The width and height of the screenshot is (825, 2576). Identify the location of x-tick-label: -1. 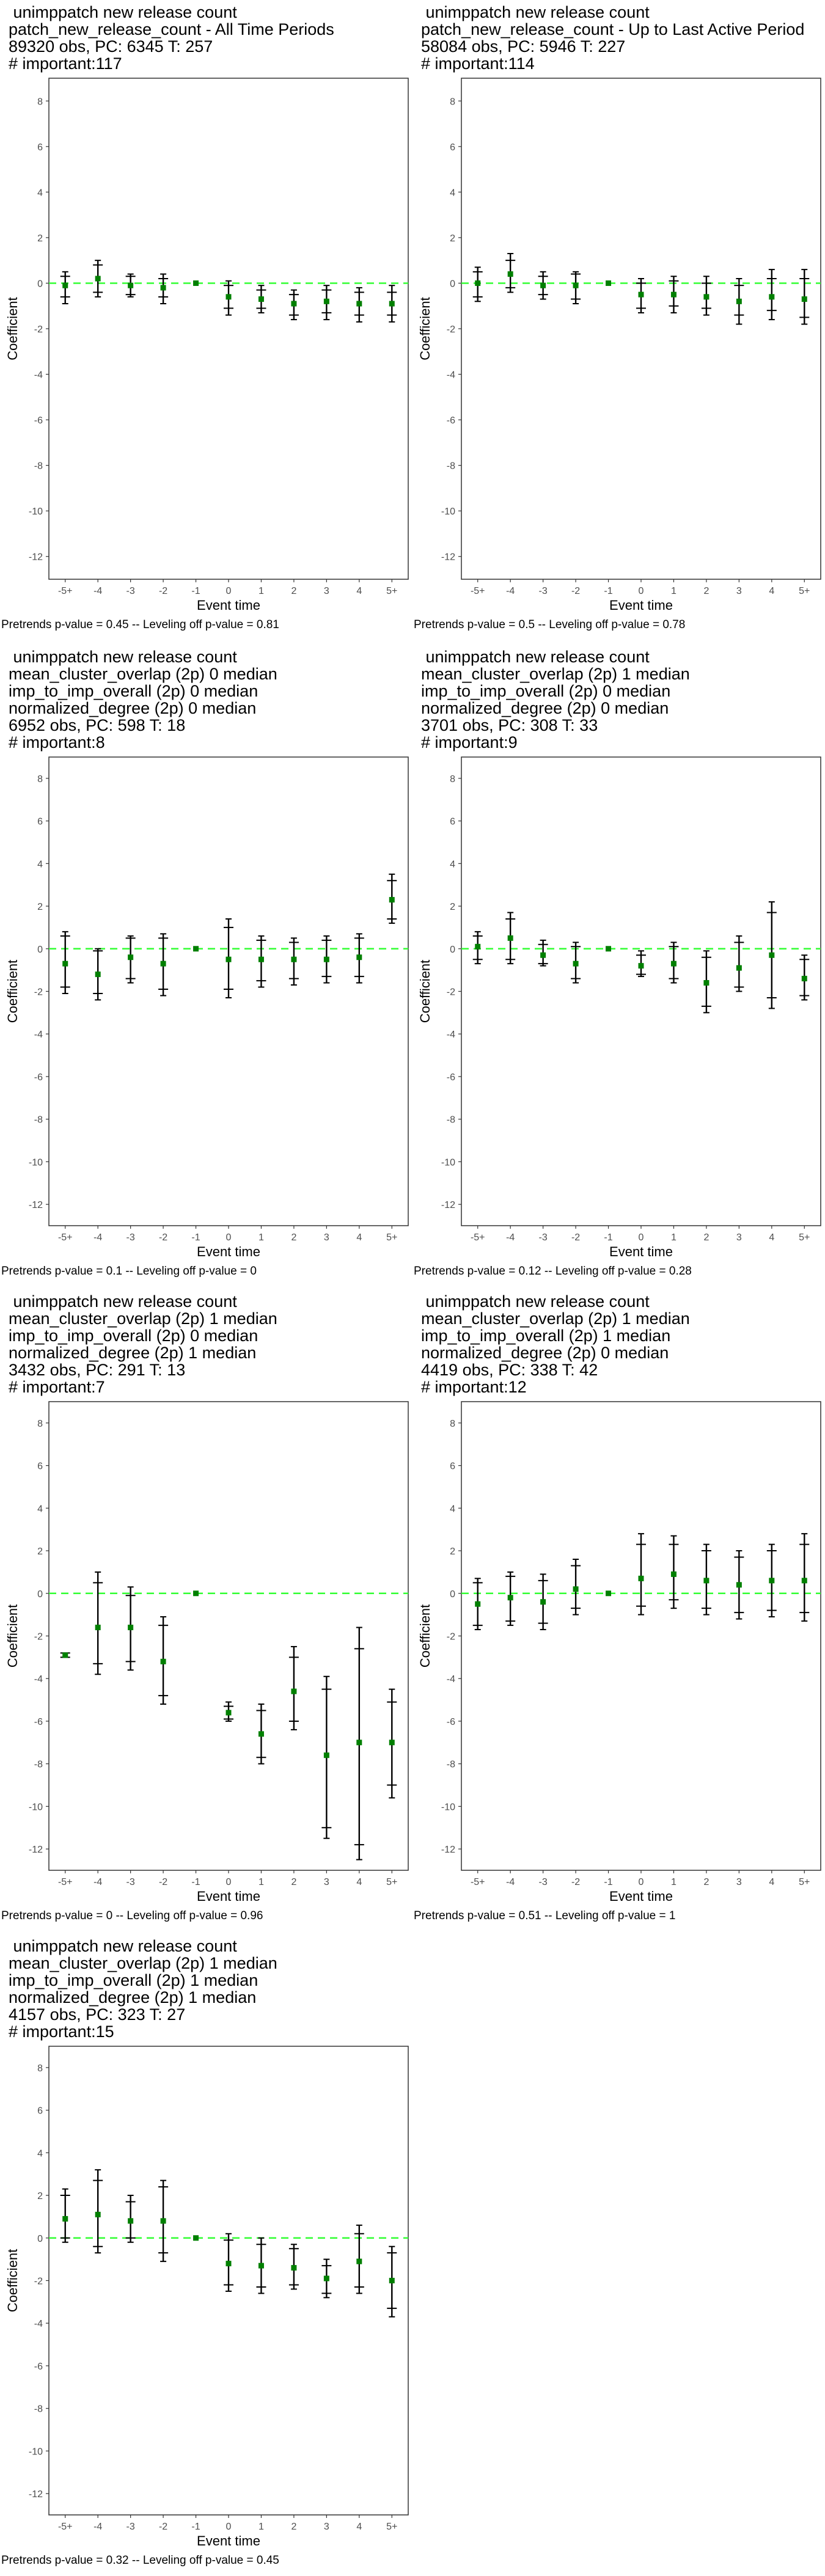
(196, 1882).